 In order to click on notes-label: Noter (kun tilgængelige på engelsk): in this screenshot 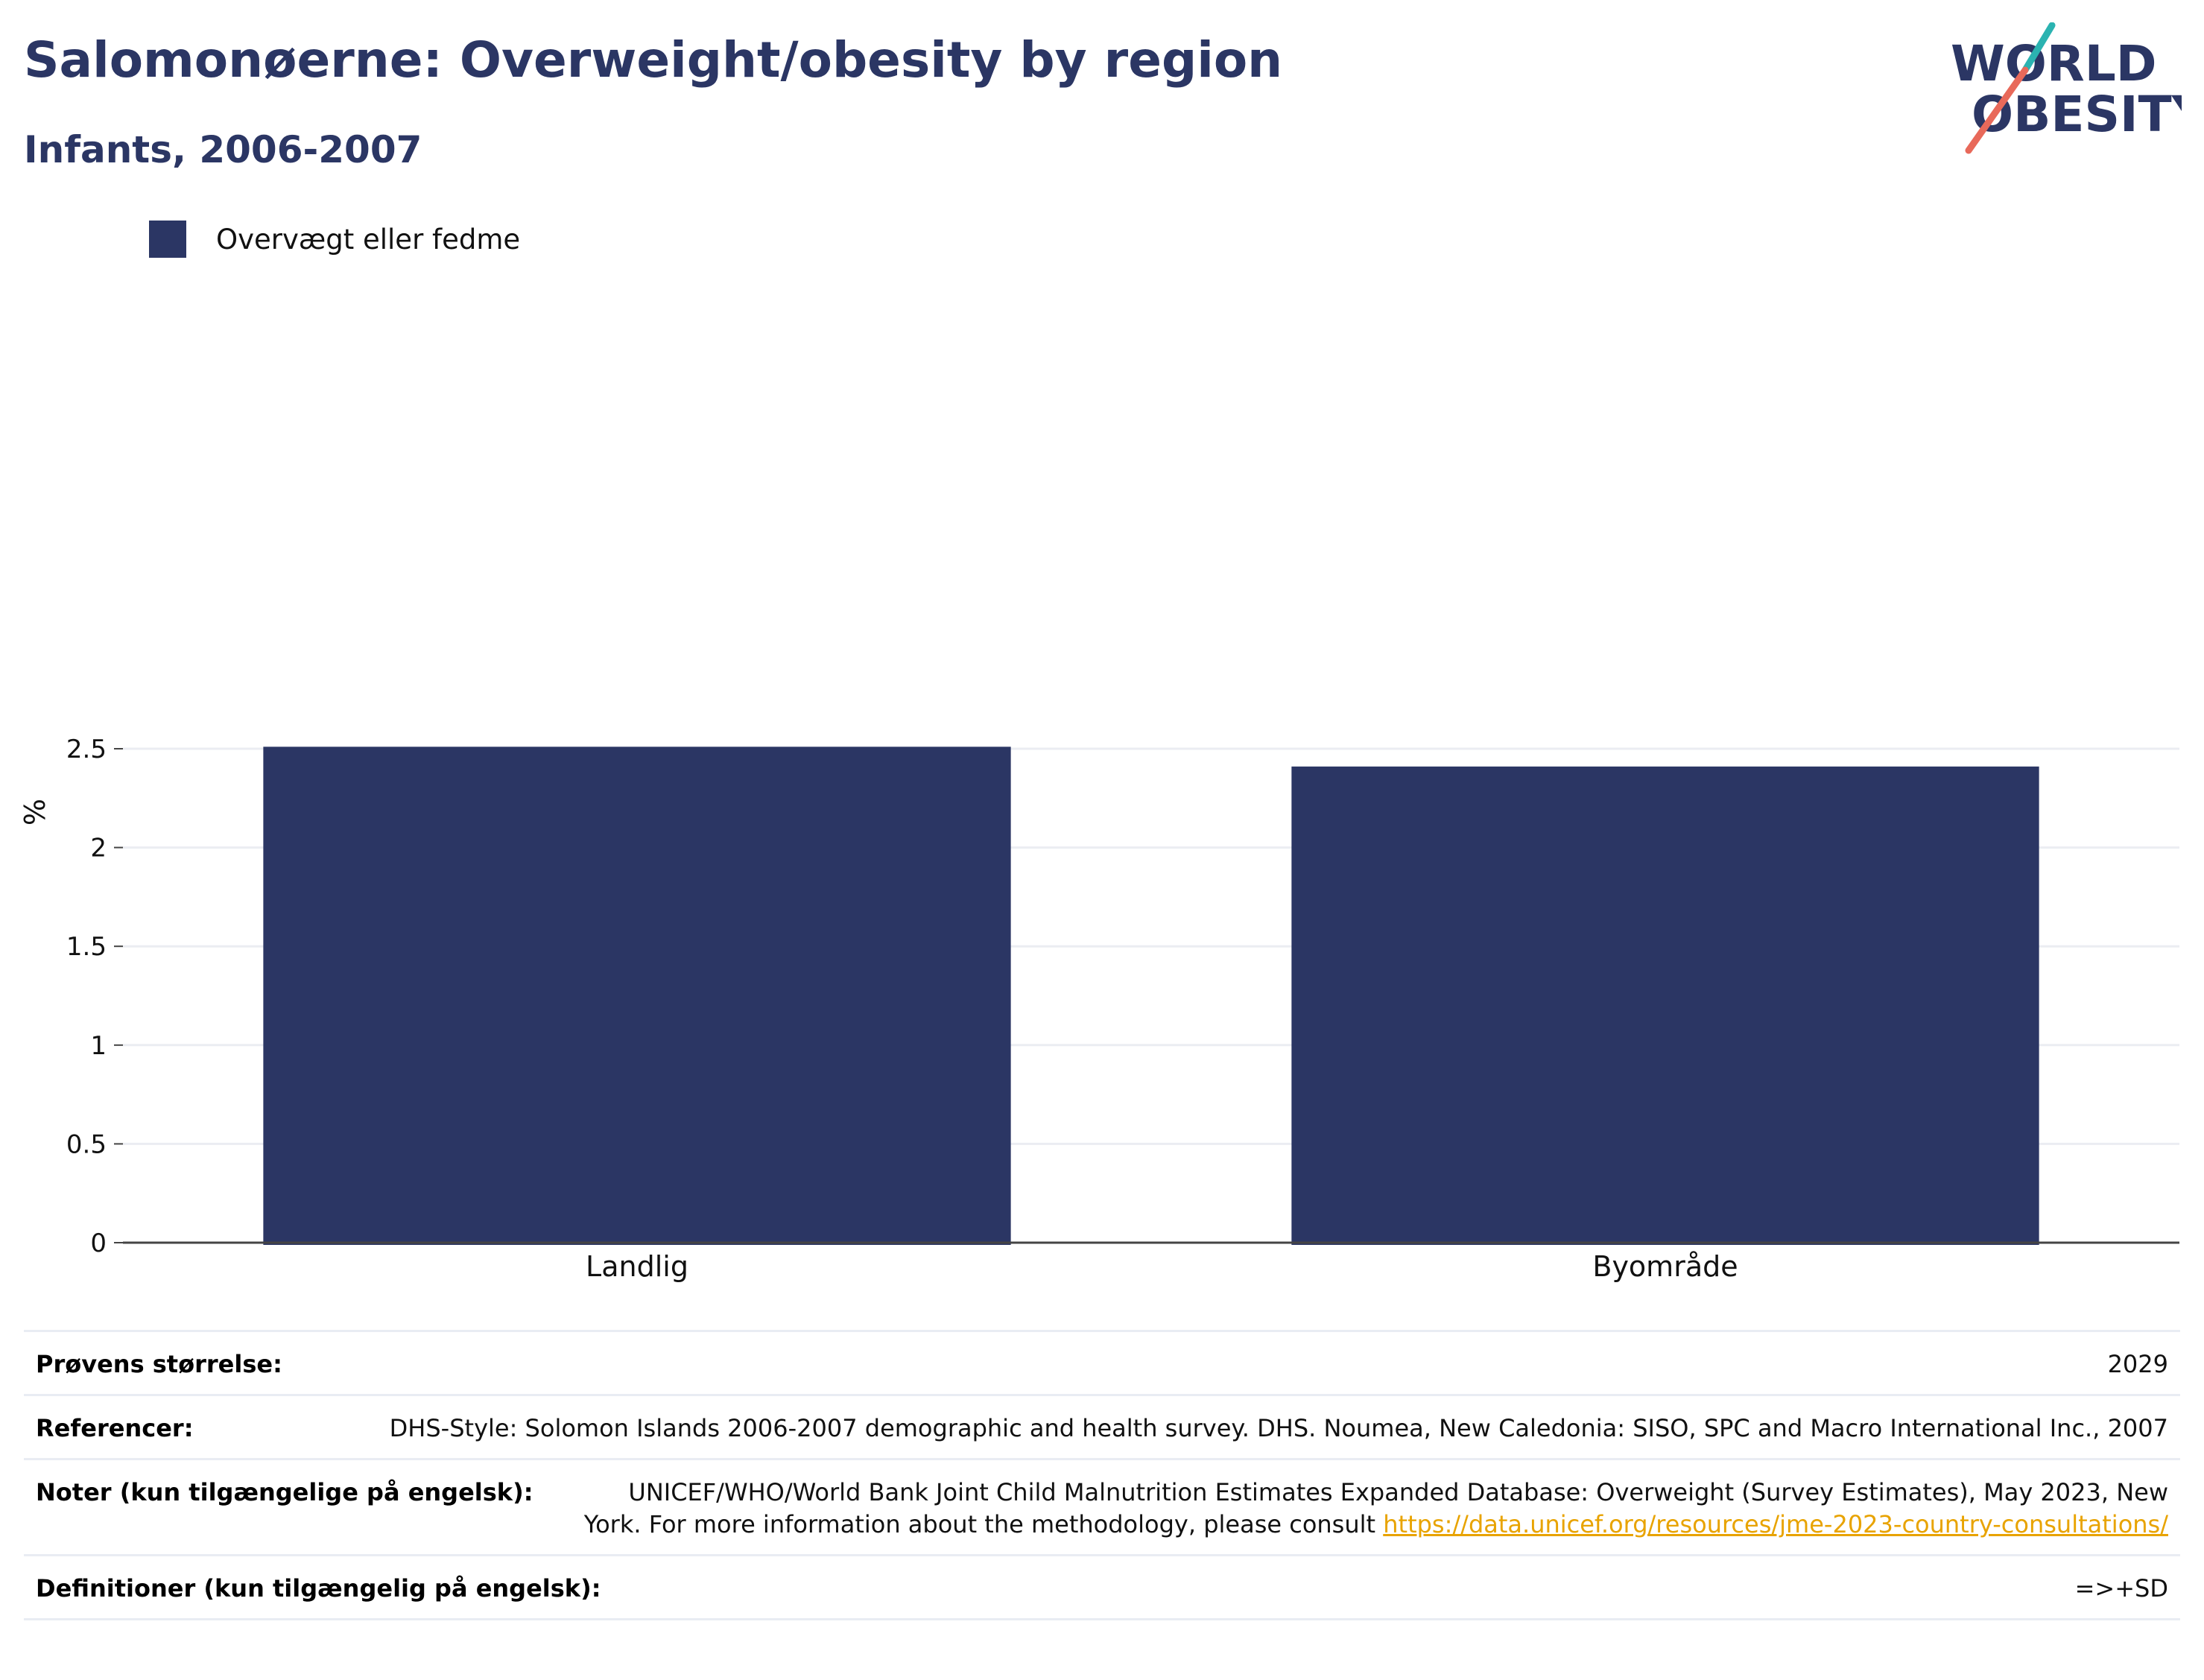, I will do `click(284, 1492)`.